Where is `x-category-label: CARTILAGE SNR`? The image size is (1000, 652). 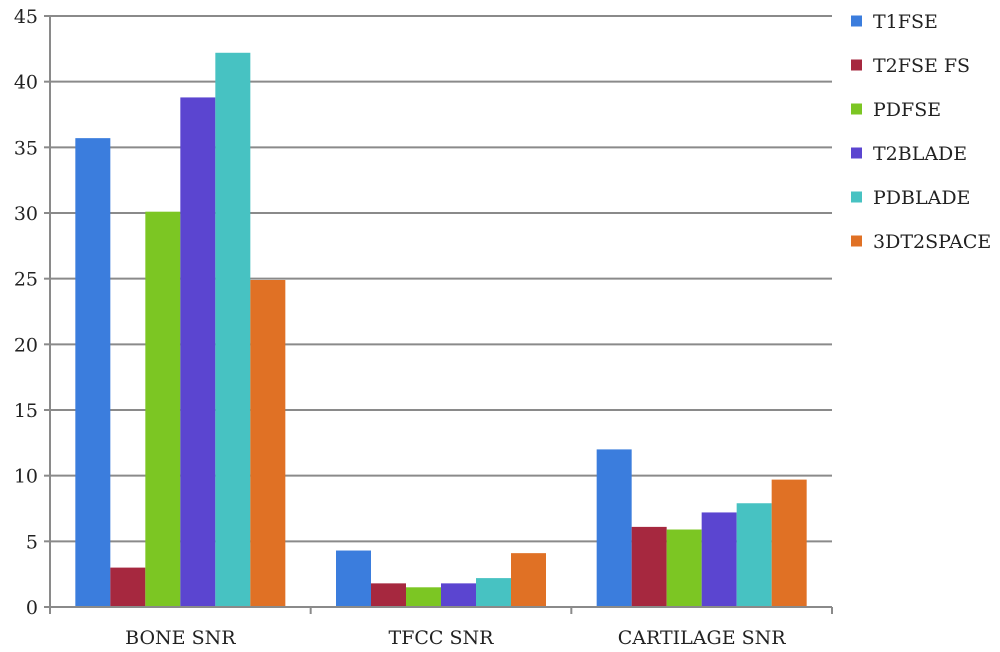
x-category-label: CARTILAGE SNR is located at coordinates (702, 638).